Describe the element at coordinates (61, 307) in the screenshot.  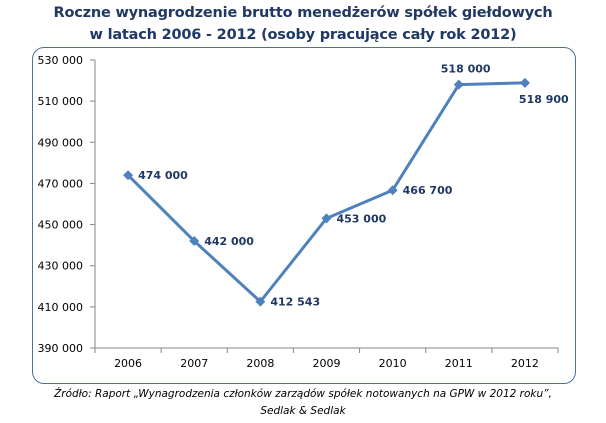
I see `y-tick-label: 410 000` at that location.